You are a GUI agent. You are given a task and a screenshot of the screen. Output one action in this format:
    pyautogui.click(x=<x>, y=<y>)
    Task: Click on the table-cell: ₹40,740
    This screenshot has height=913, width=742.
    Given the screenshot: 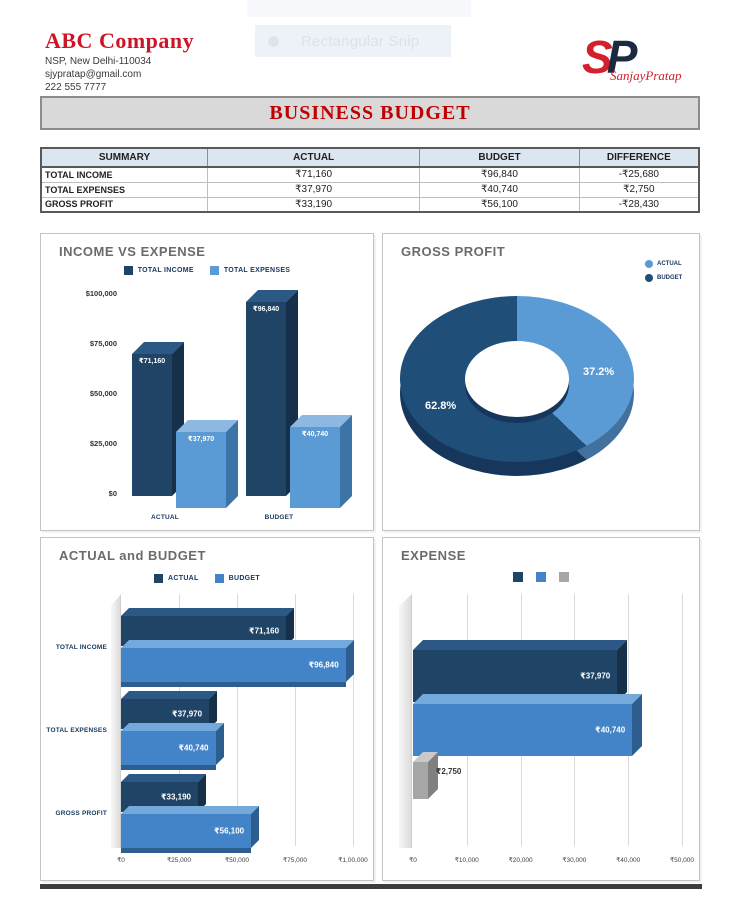 What is the action you would take?
    pyautogui.click(x=499, y=189)
    